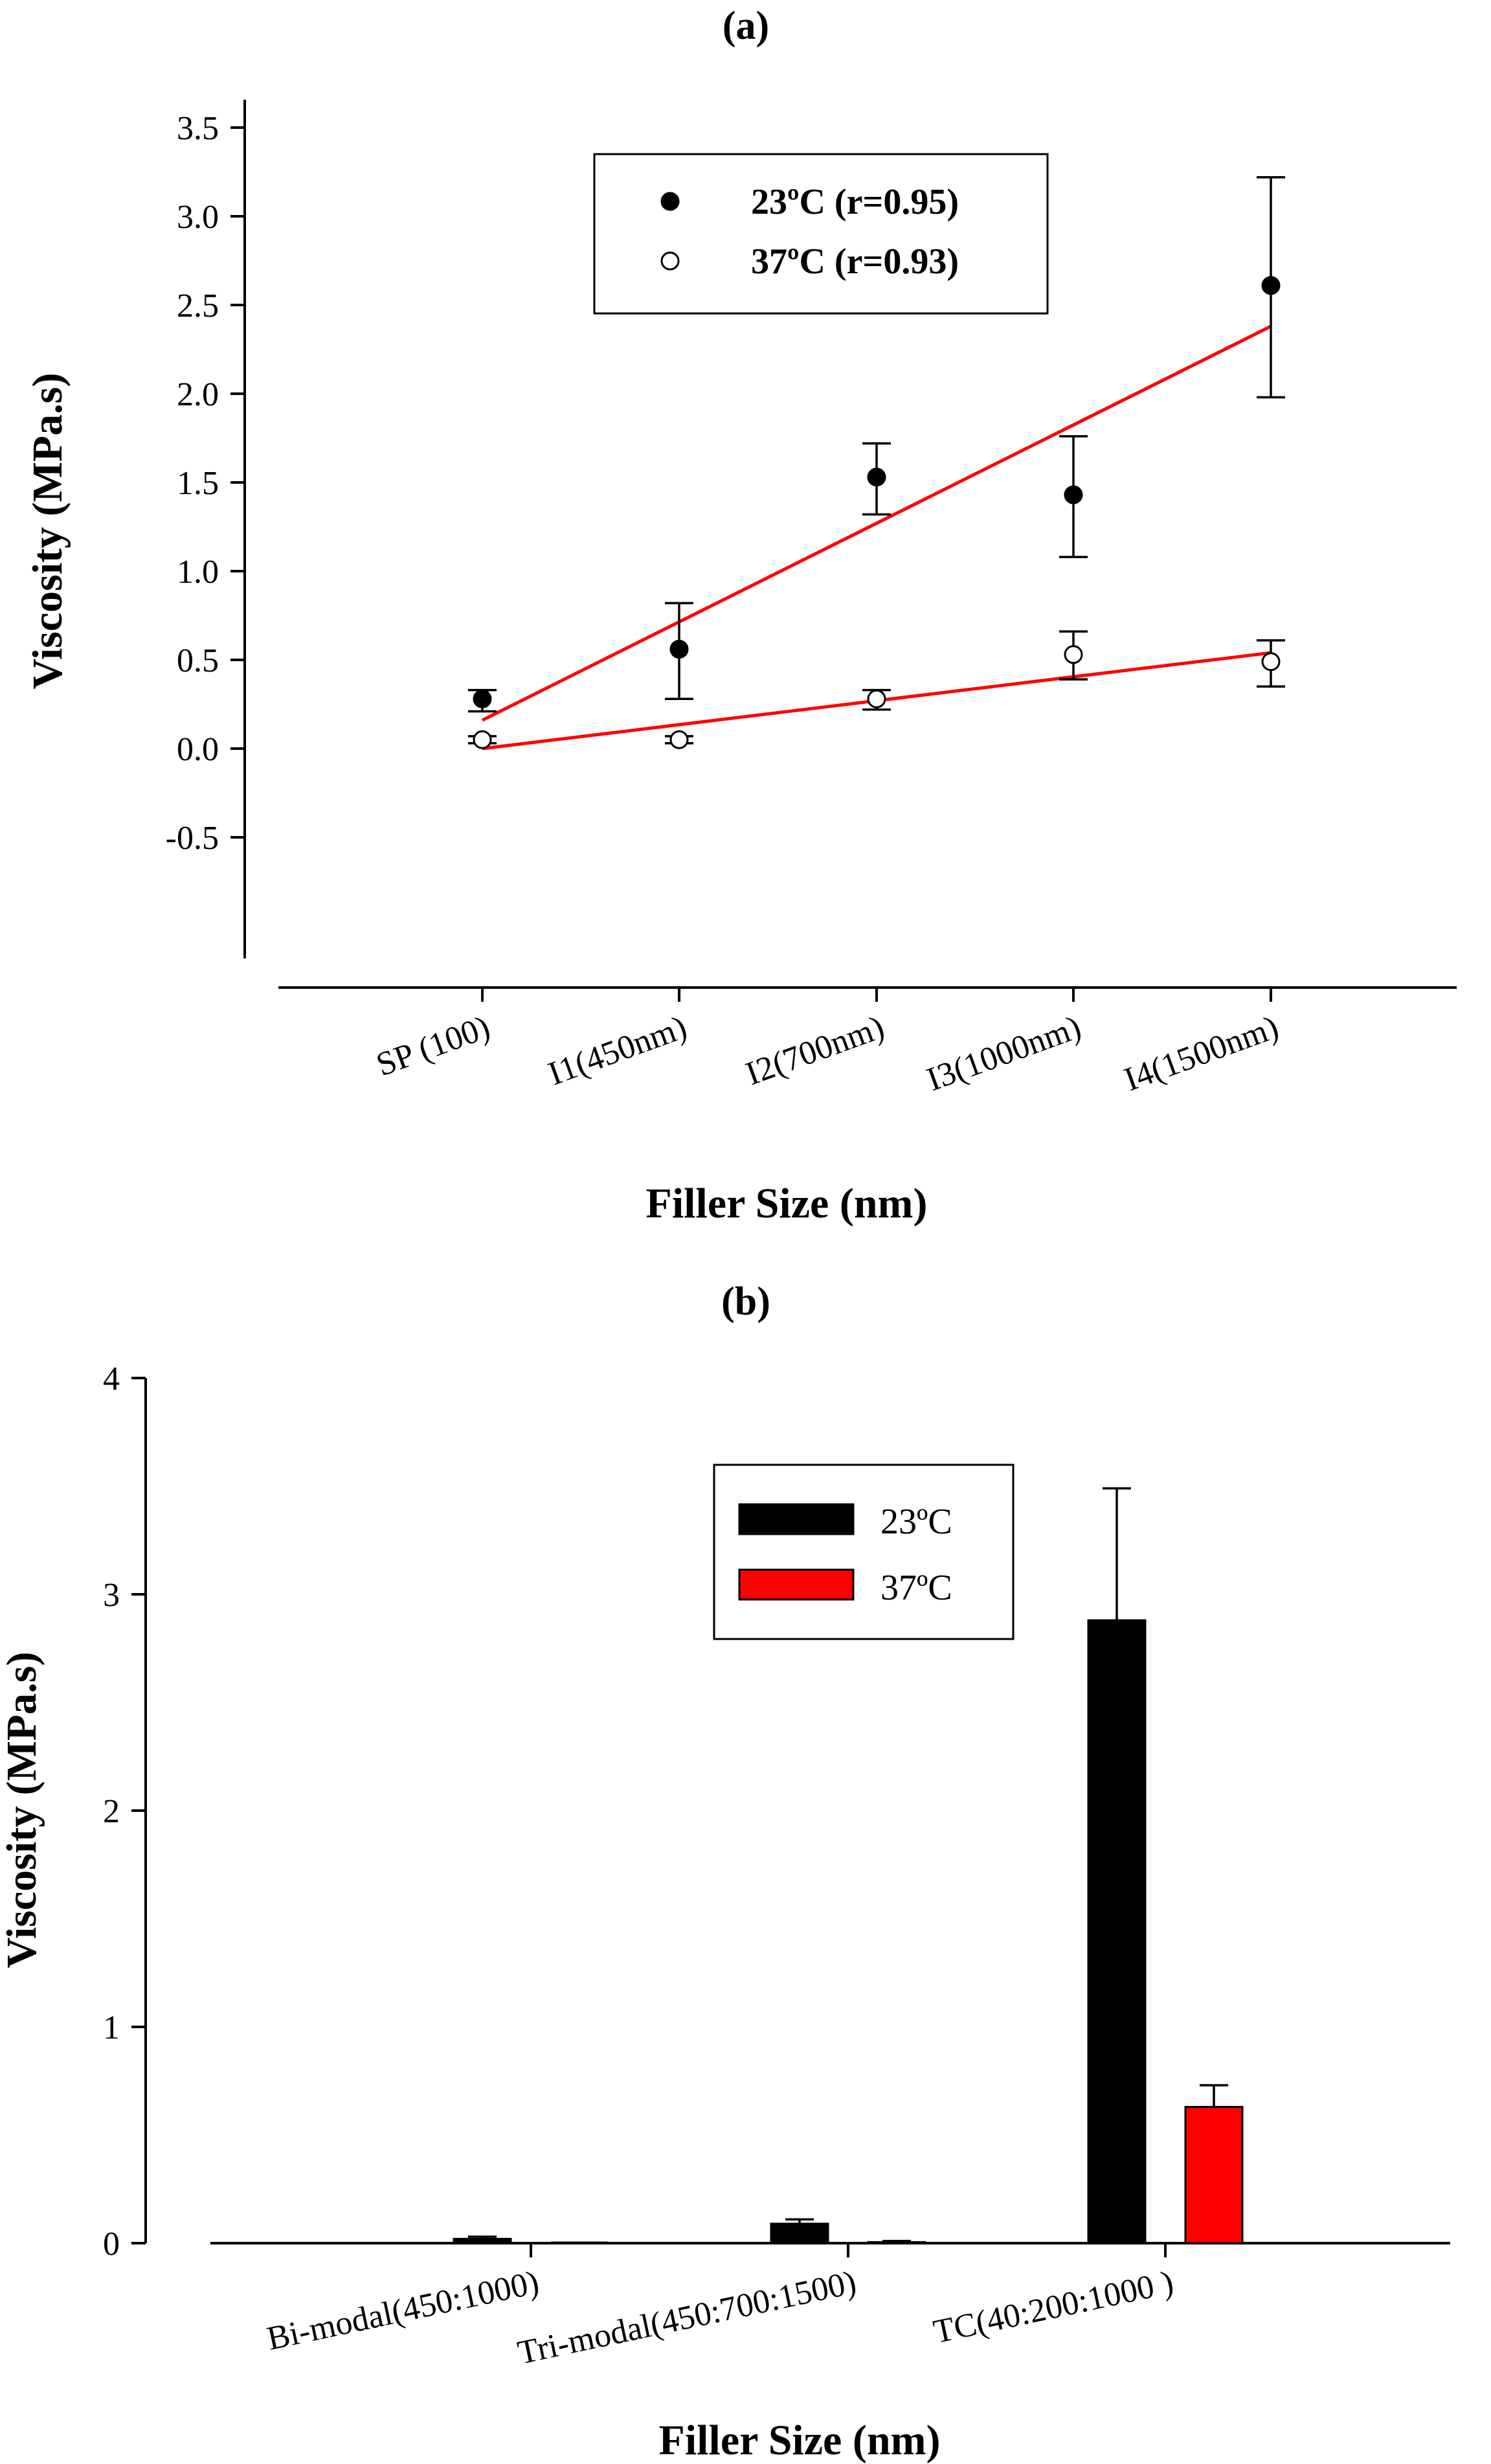  I want to click on chart-b-x-axis-title: Filler Size (nm), so click(800, 2440).